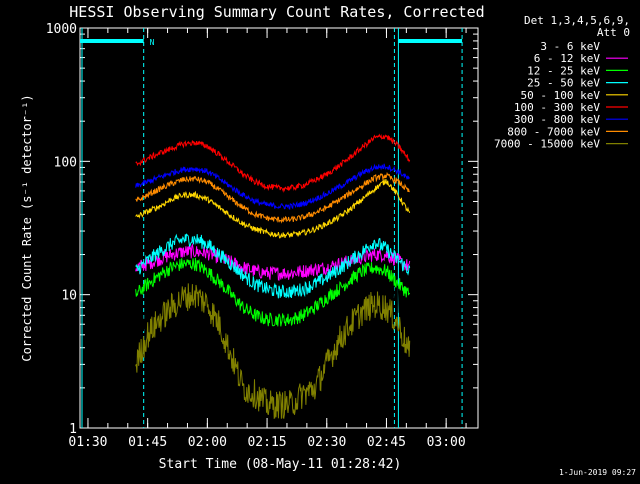  I want to click on y-tick-label: 10, so click(69, 296).